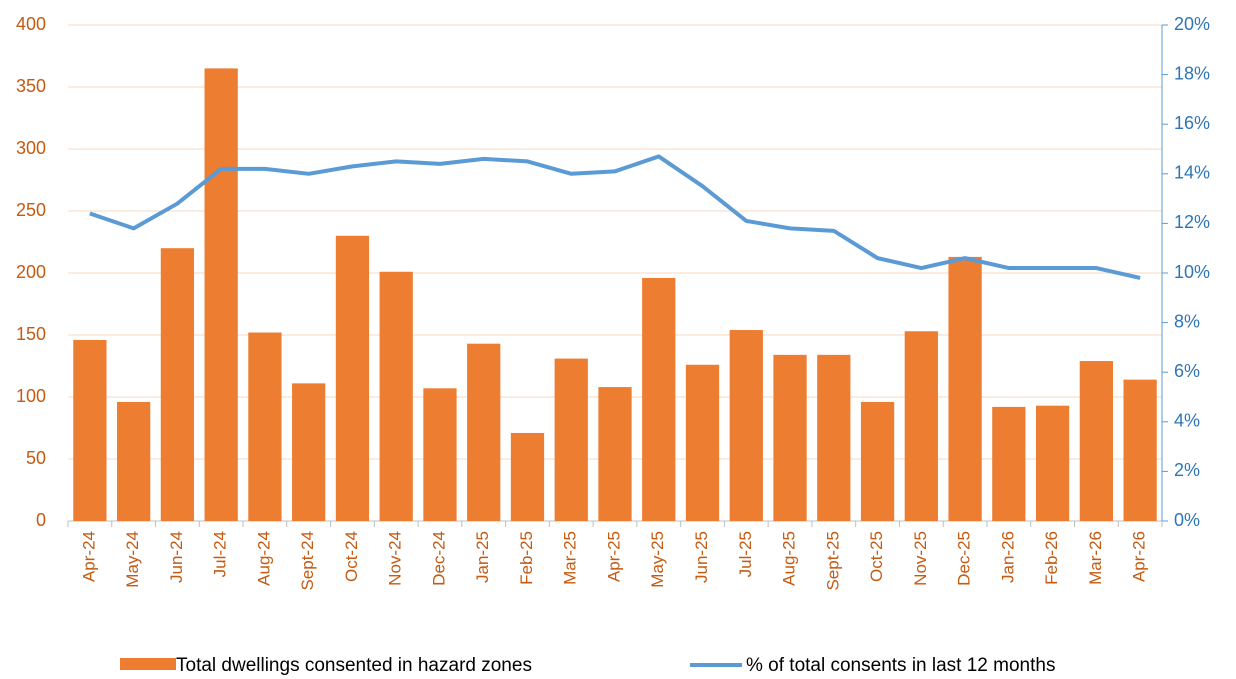 The width and height of the screenshot is (1236, 679). I want to click on x-tick-label: Nov-24, so click(395, 558).